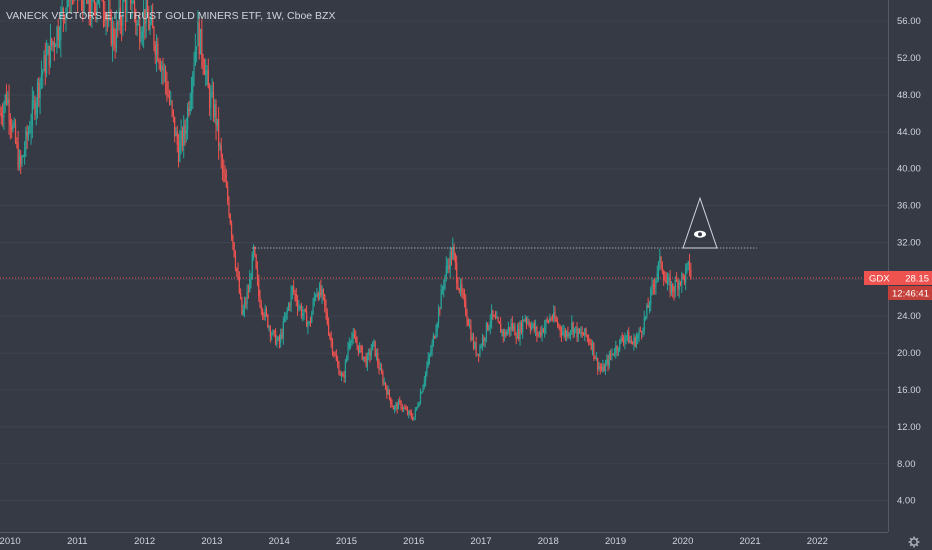 This screenshot has width=932, height=550. What do you see at coordinates (909, 206) in the screenshot?
I see `y-tick-label: 36.00` at bounding box center [909, 206].